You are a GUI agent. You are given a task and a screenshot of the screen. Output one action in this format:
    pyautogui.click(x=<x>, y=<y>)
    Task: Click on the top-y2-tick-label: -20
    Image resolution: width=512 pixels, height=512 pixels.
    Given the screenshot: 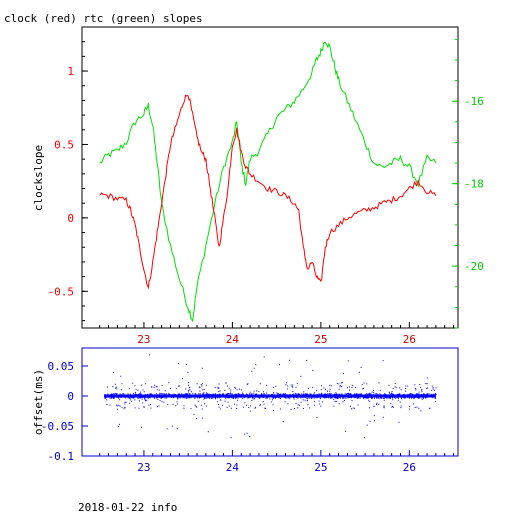 What is the action you would take?
    pyautogui.click(x=474, y=266)
    